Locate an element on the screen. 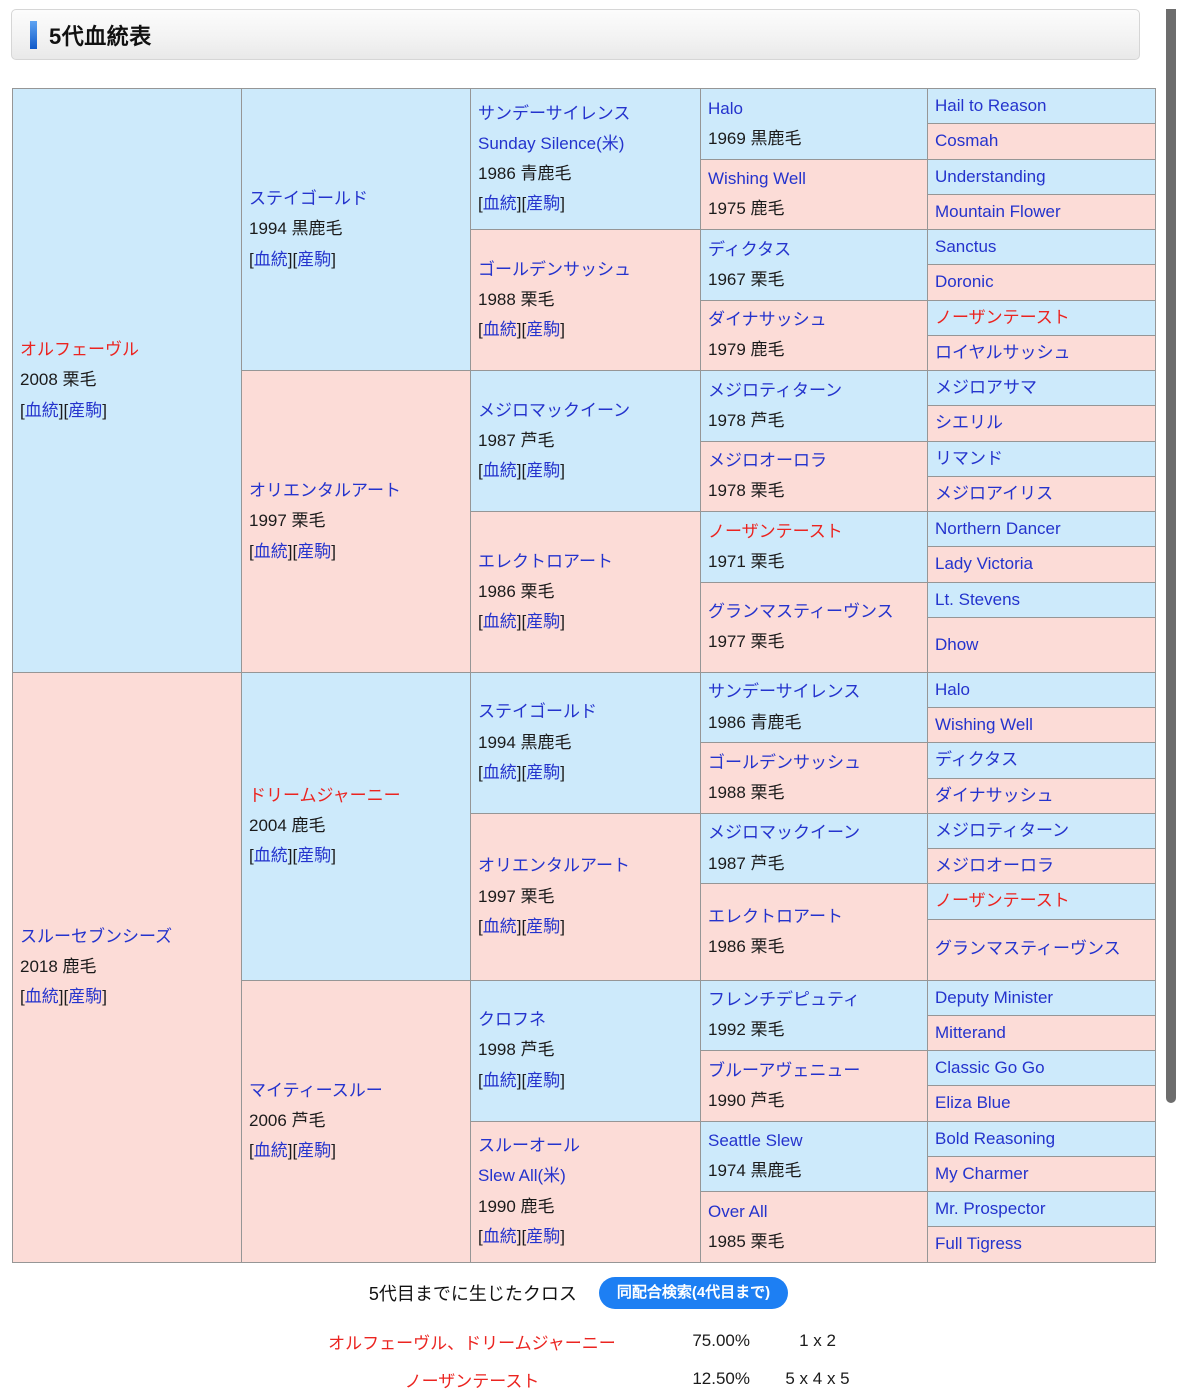  horse-link: Cosmah is located at coordinates (967, 141).